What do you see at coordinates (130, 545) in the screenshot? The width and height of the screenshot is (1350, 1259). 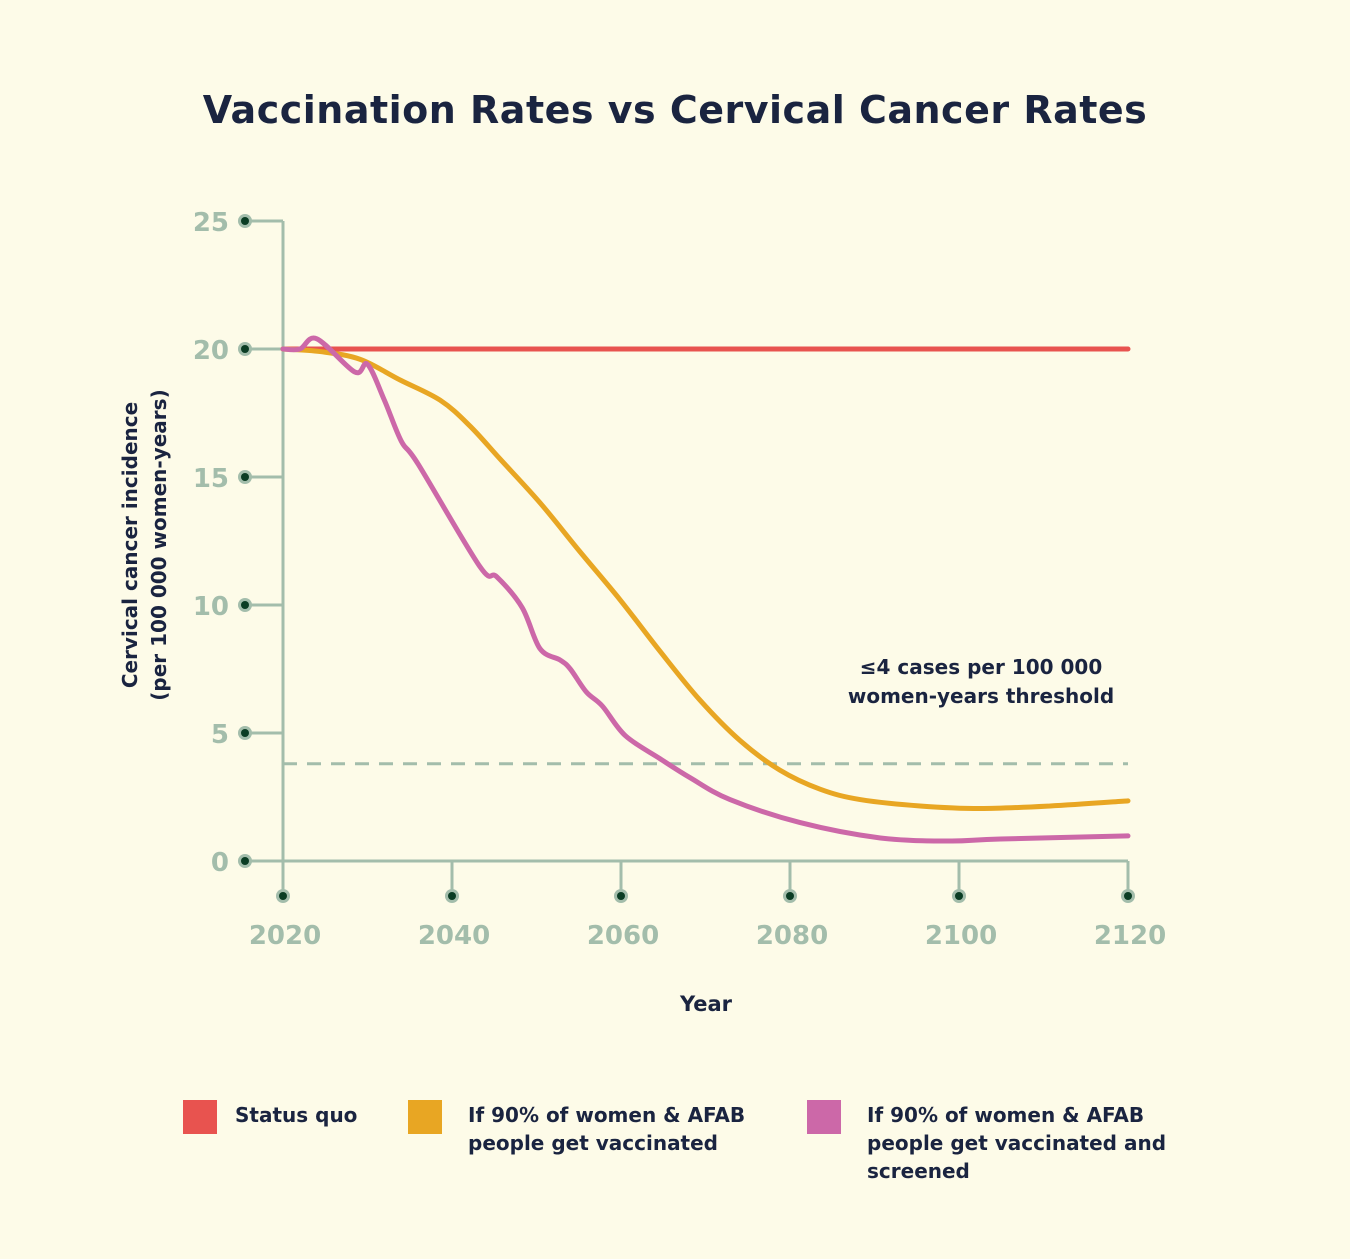 I see `y-axis-label-line1: Cervical cancer incidence` at bounding box center [130, 545].